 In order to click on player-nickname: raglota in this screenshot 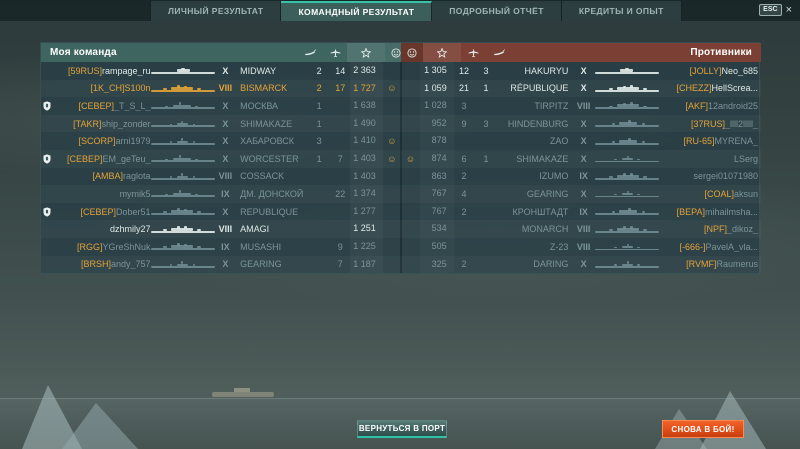, I will do `click(137, 176)`.